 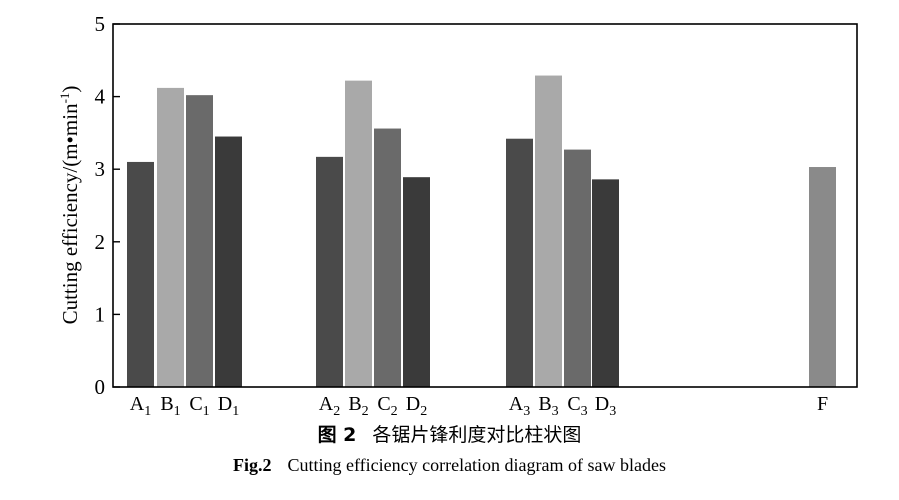 I want to click on caption-chinese-text: 各锯片锋利度对比柱状图, so click(x=477, y=435).